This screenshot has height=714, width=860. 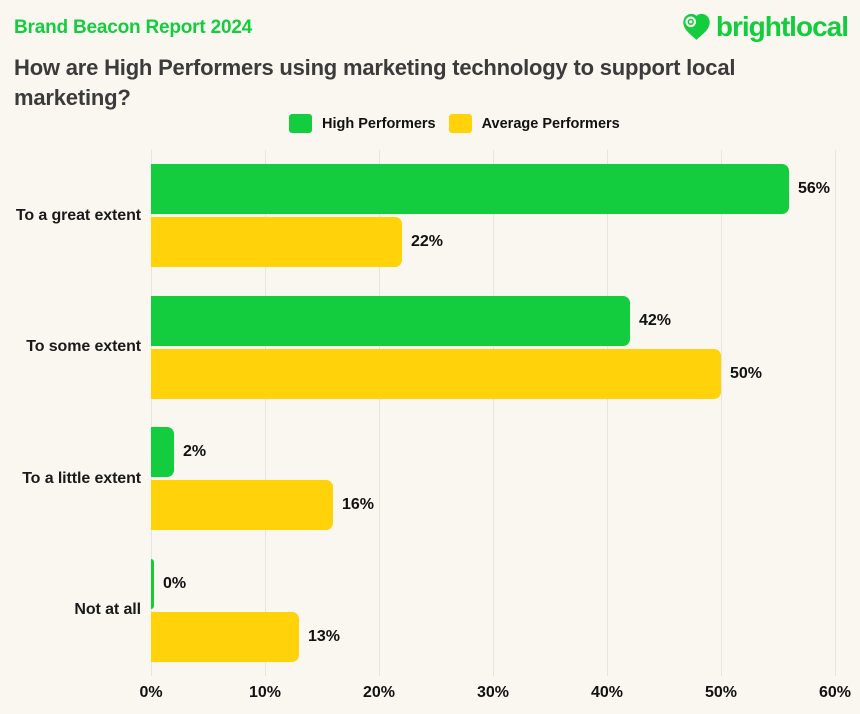 I want to click on legend-label: Average Performers, so click(x=550, y=123).